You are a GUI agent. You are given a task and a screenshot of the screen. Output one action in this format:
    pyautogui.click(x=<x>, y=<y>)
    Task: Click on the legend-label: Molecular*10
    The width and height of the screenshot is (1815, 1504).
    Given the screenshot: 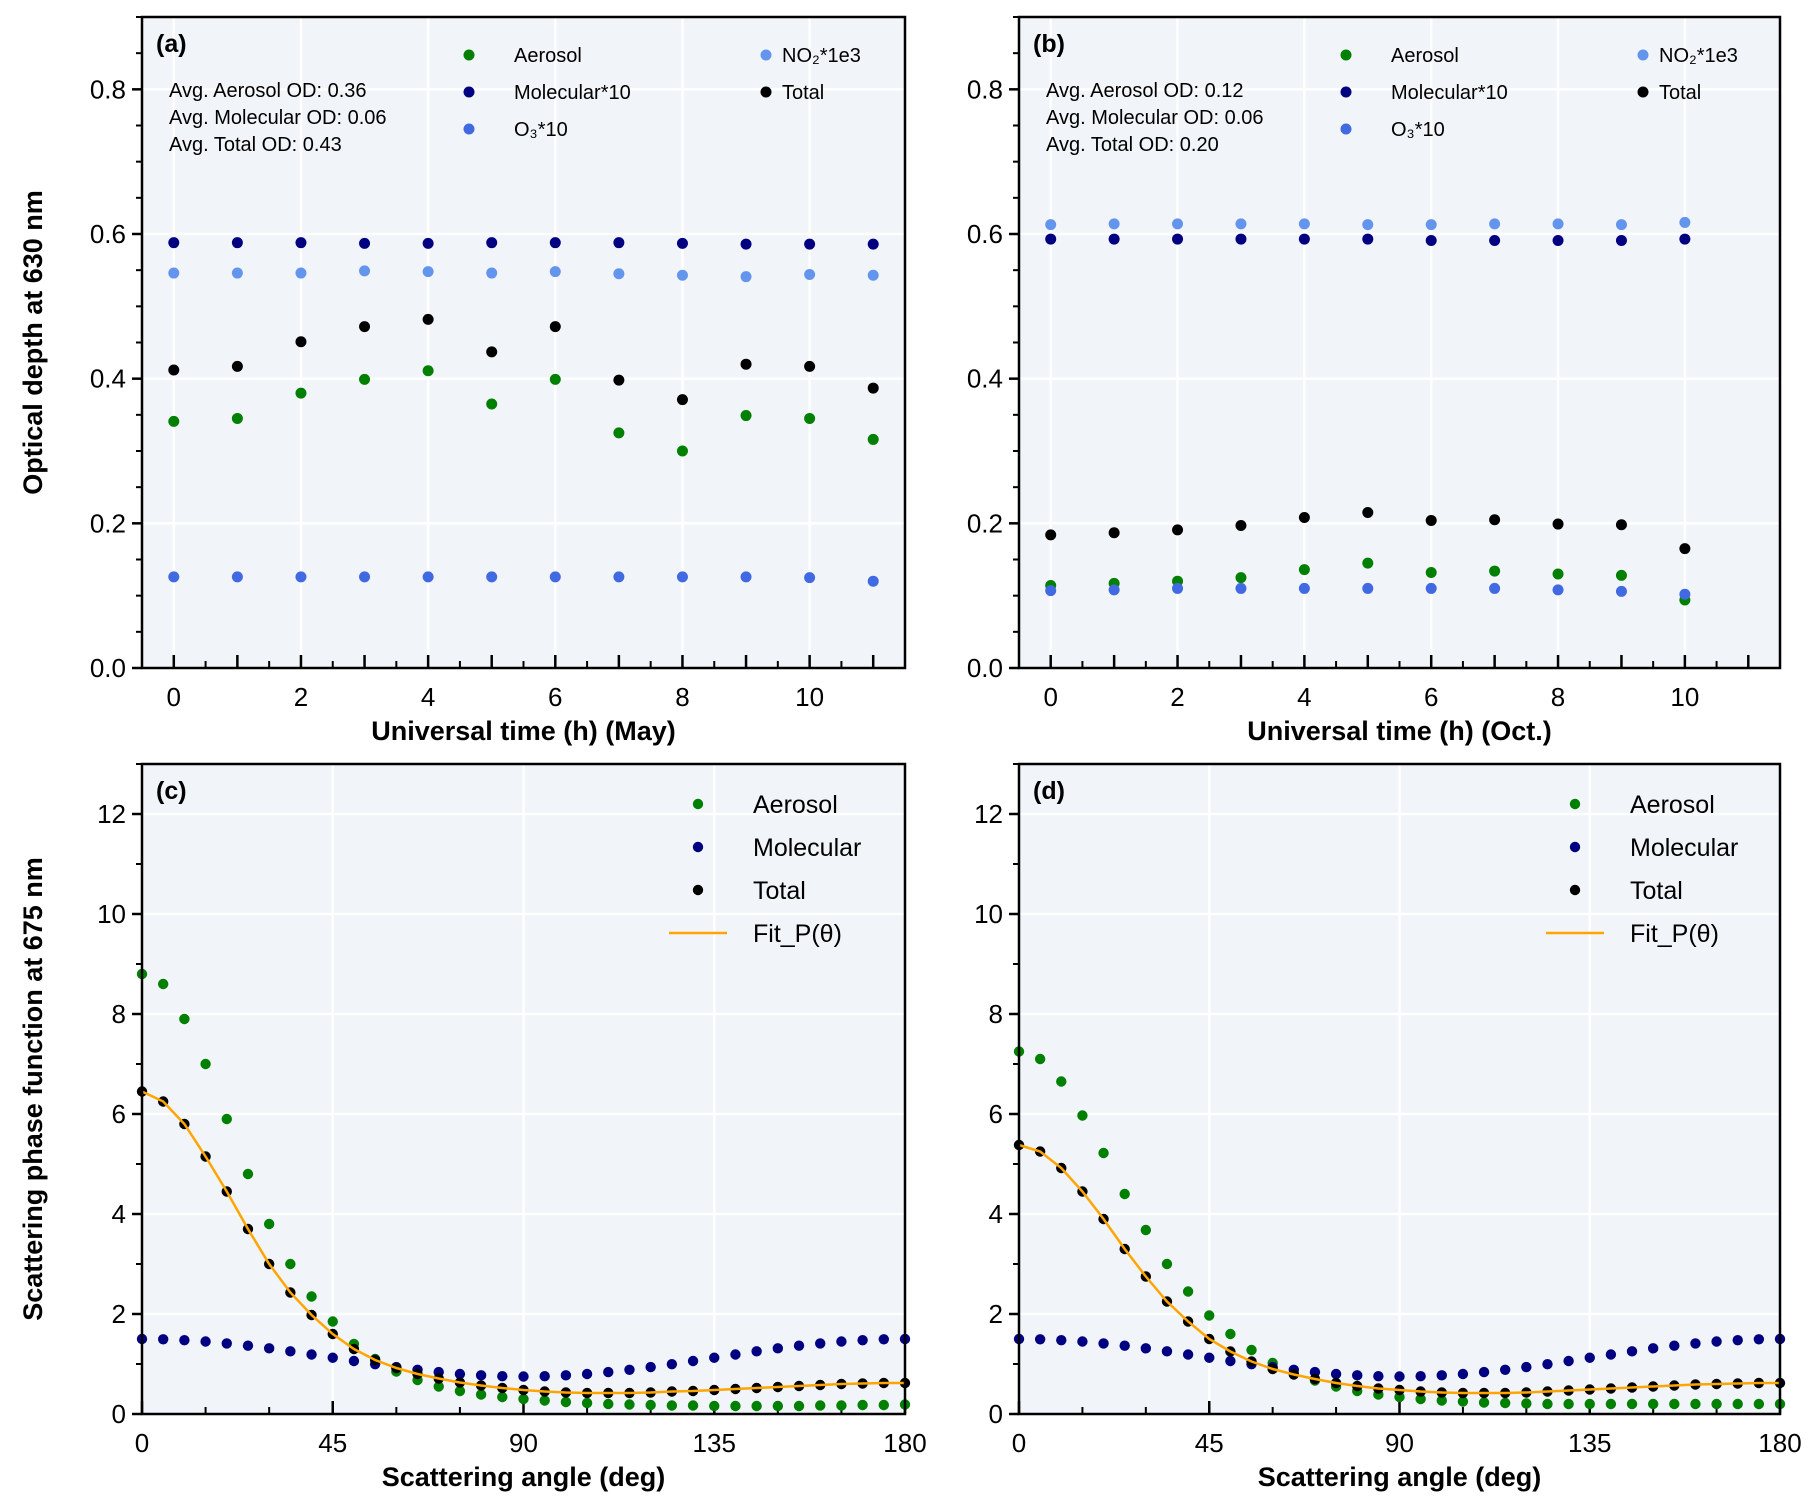 What is the action you would take?
    pyautogui.click(x=1449, y=93)
    